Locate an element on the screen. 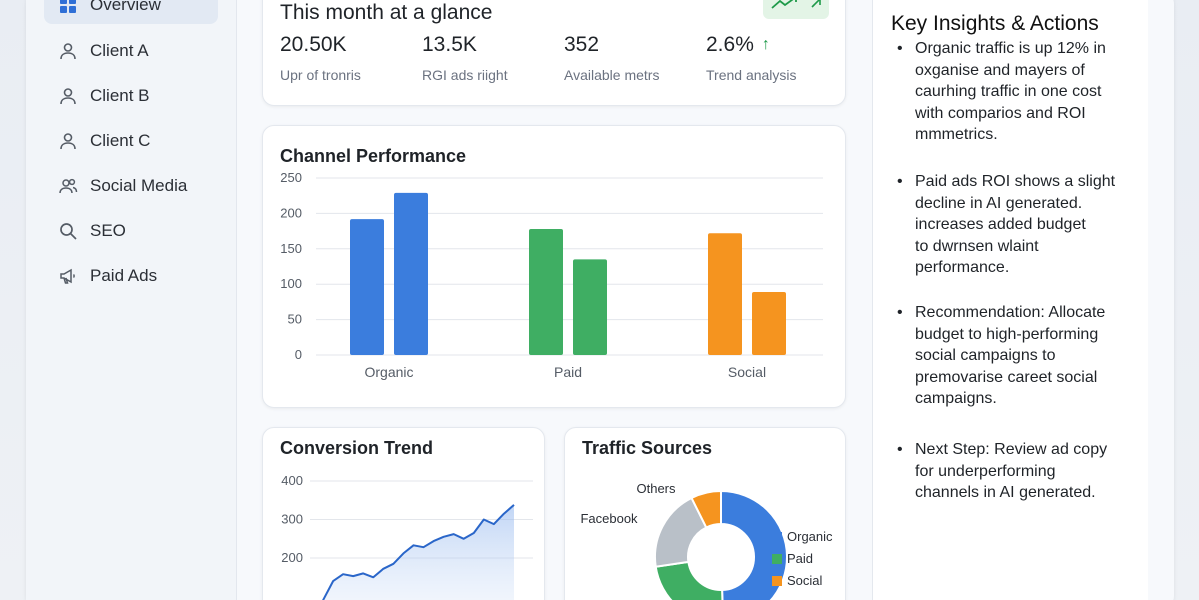 This screenshot has height=600, width=1199. insight-line: premovarise careet social is located at coordinates (1006, 377).